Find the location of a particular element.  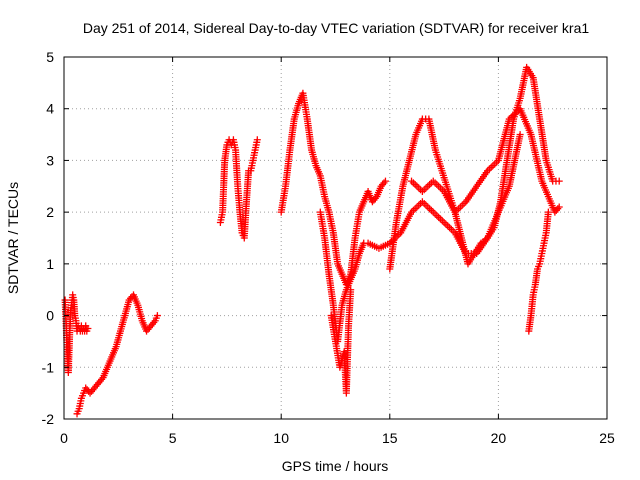

y-tick-label: -2 is located at coordinates (48, 419).